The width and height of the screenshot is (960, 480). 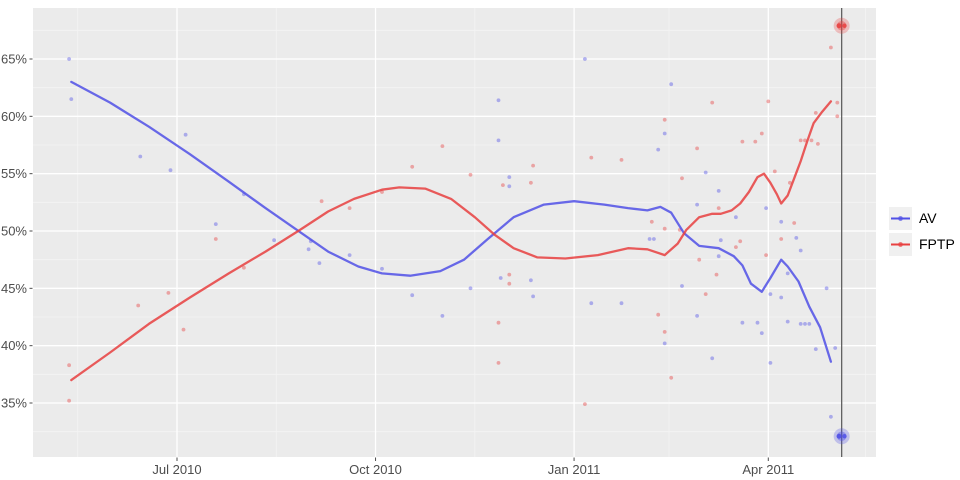 What do you see at coordinates (922, 231) in the screenshot?
I see `legend: AV FPTP` at bounding box center [922, 231].